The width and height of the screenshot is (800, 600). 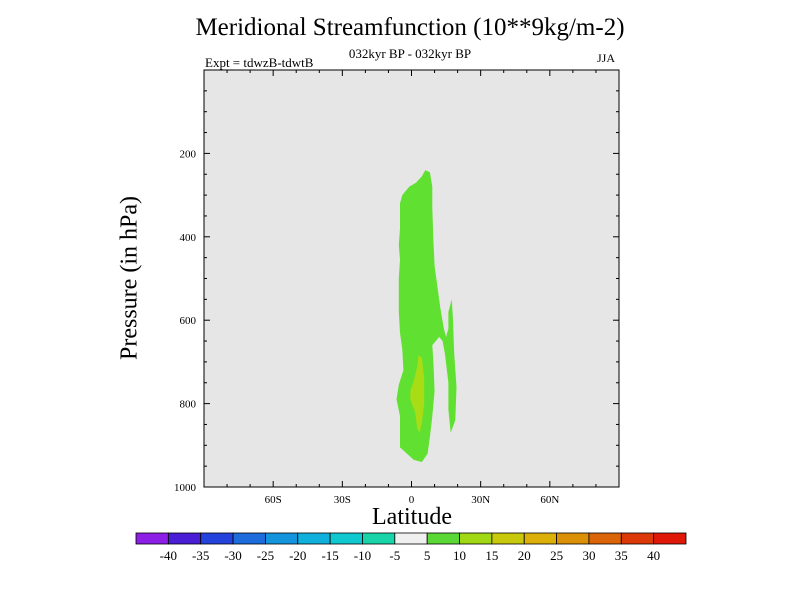 What do you see at coordinates (188, 405) in the screenshot?
I see `y-tick-label: 800` at bounding box center [188, 405].